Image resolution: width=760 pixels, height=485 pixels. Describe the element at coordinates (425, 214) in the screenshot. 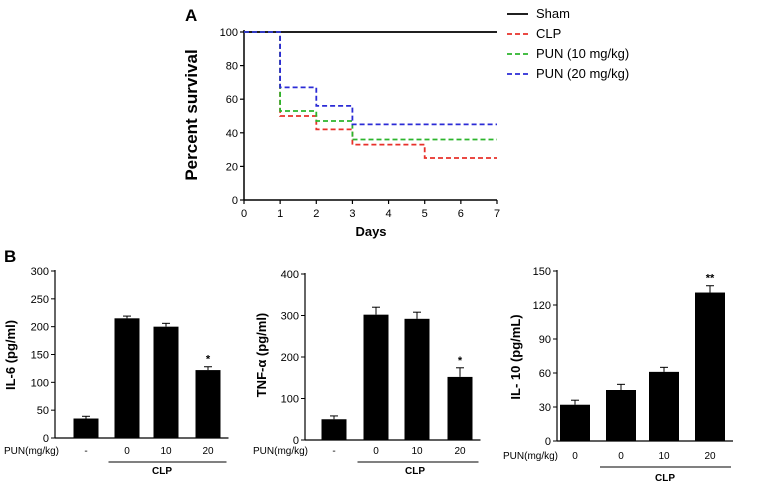

I see `survival-x-tick-label: 5` at that location.